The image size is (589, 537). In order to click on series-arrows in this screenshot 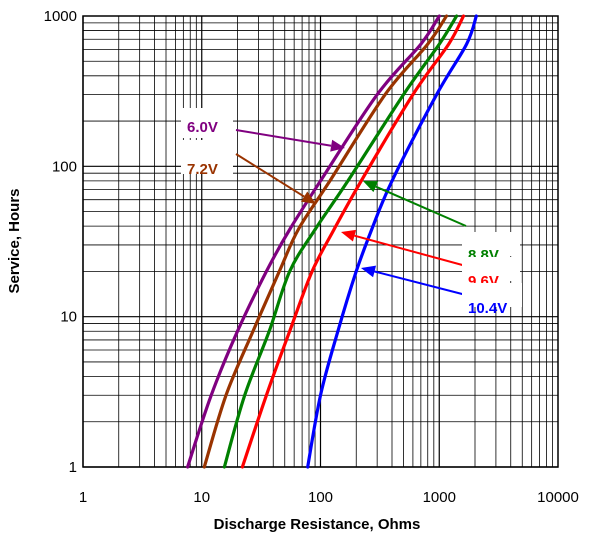, I will do `click(351, 212)`.